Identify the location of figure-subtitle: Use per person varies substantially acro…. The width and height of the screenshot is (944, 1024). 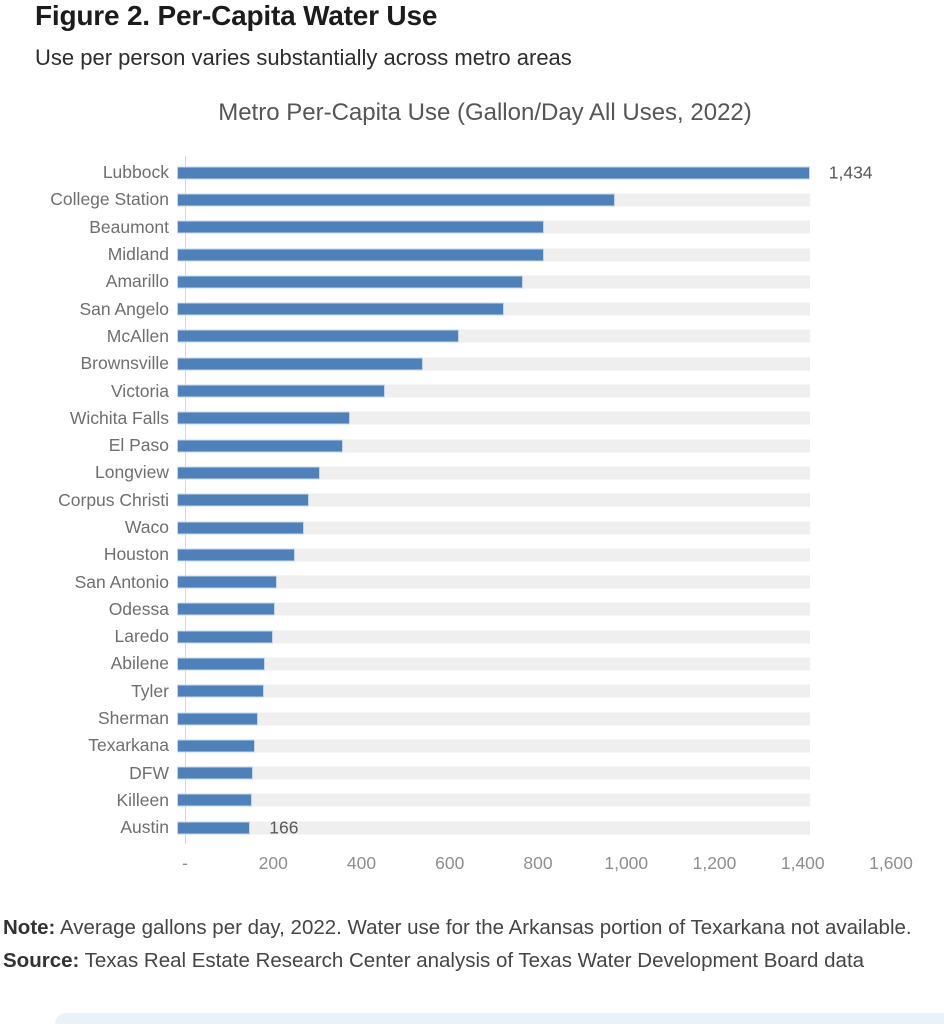
(303, 57).